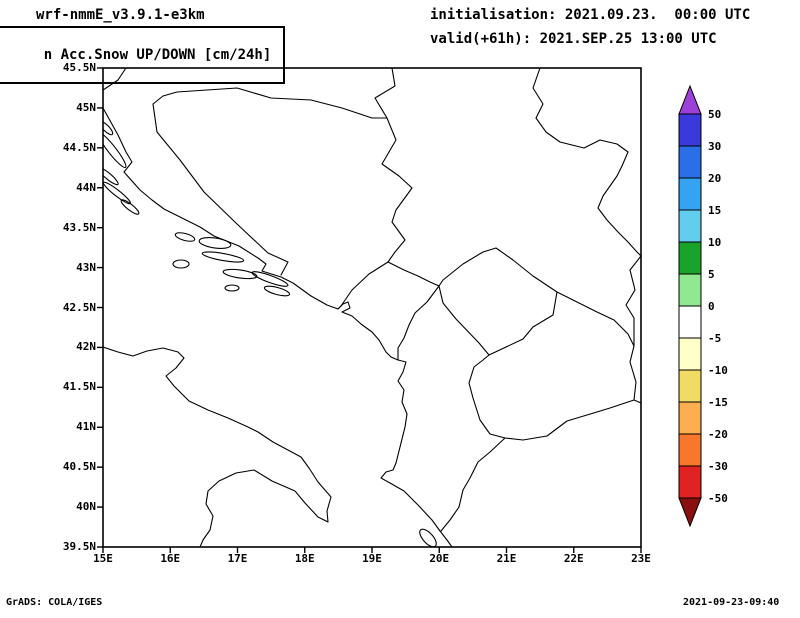 This screenshot has width=800, height=618. Describe the element at coordinates (86, 427) in the screenshot. I see `y-tick-label: 41N` at that location.